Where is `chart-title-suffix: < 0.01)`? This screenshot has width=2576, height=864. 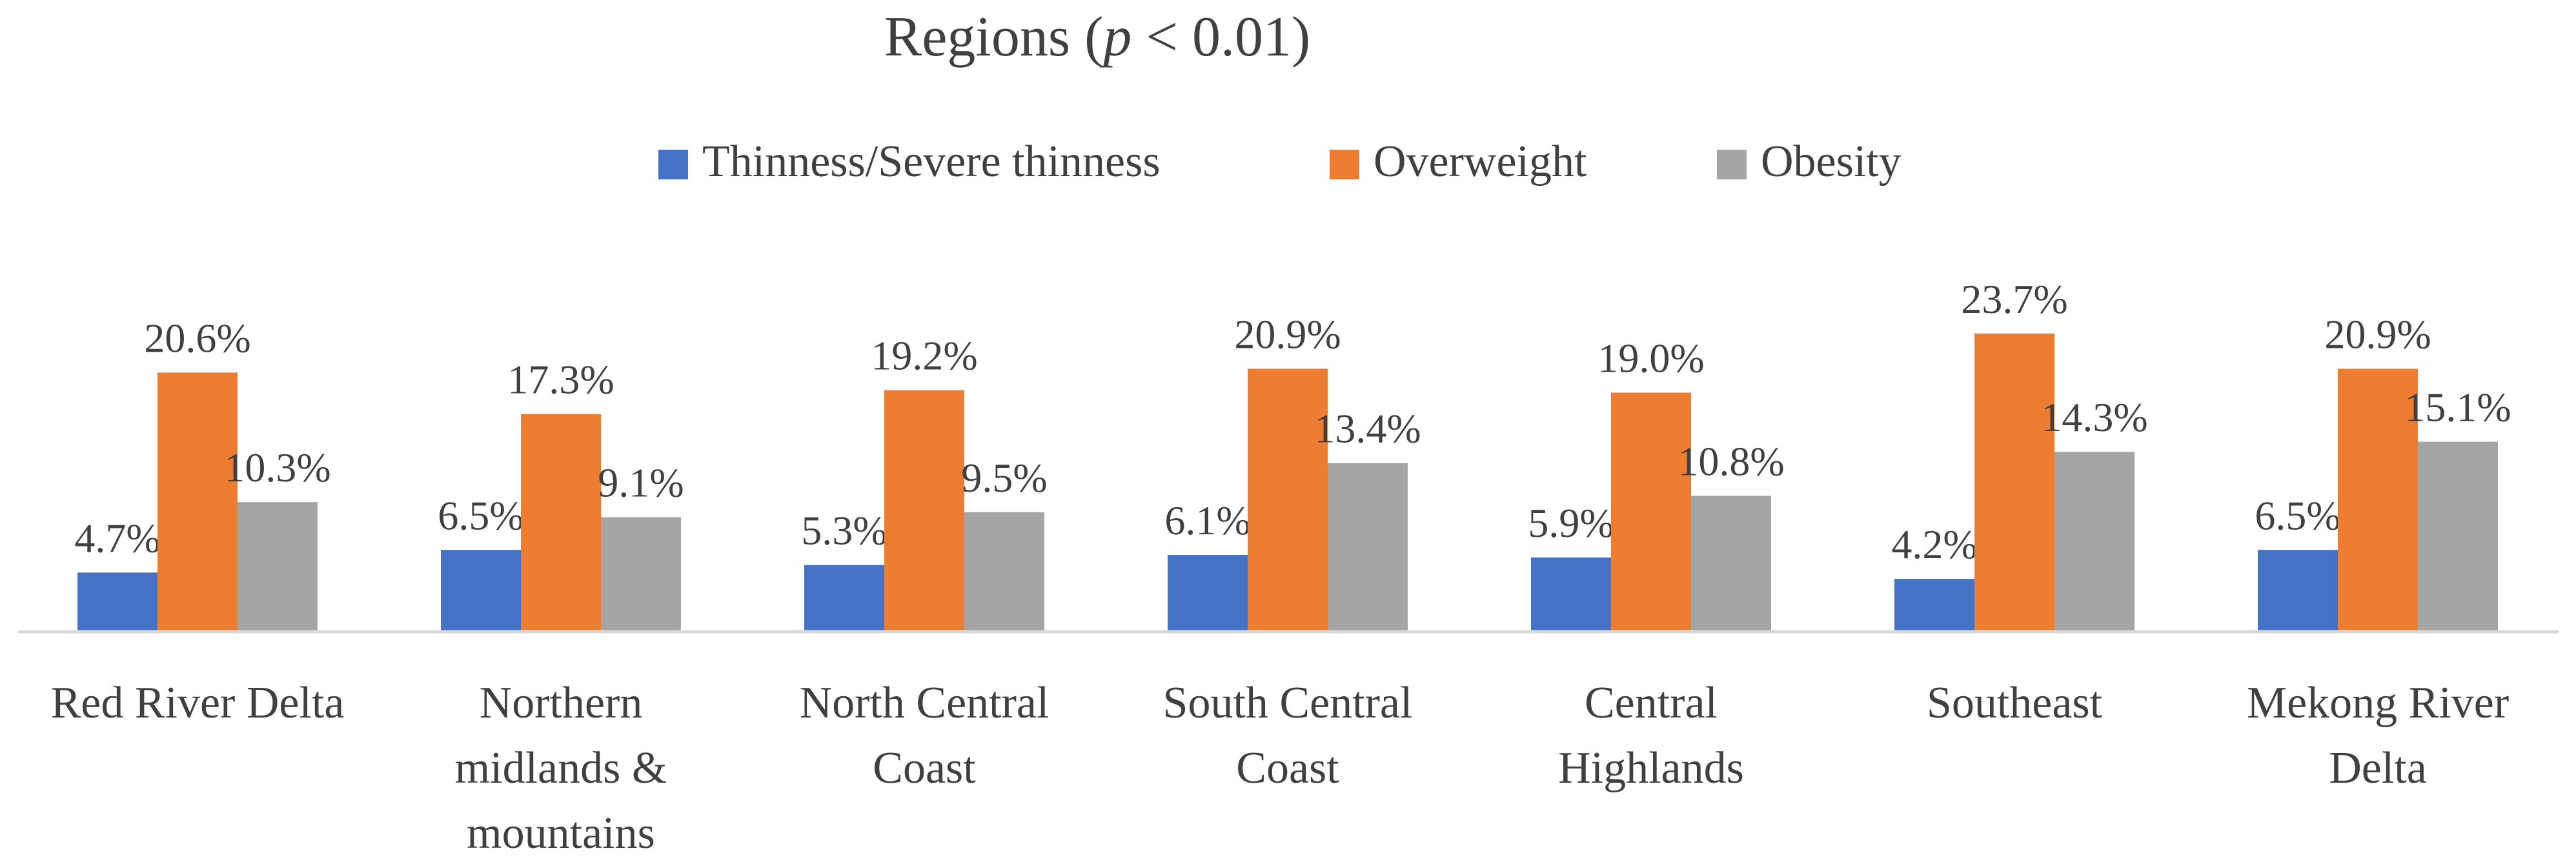
chart-title-suffix: < 0.01) is located at coordinates (1220, 37).